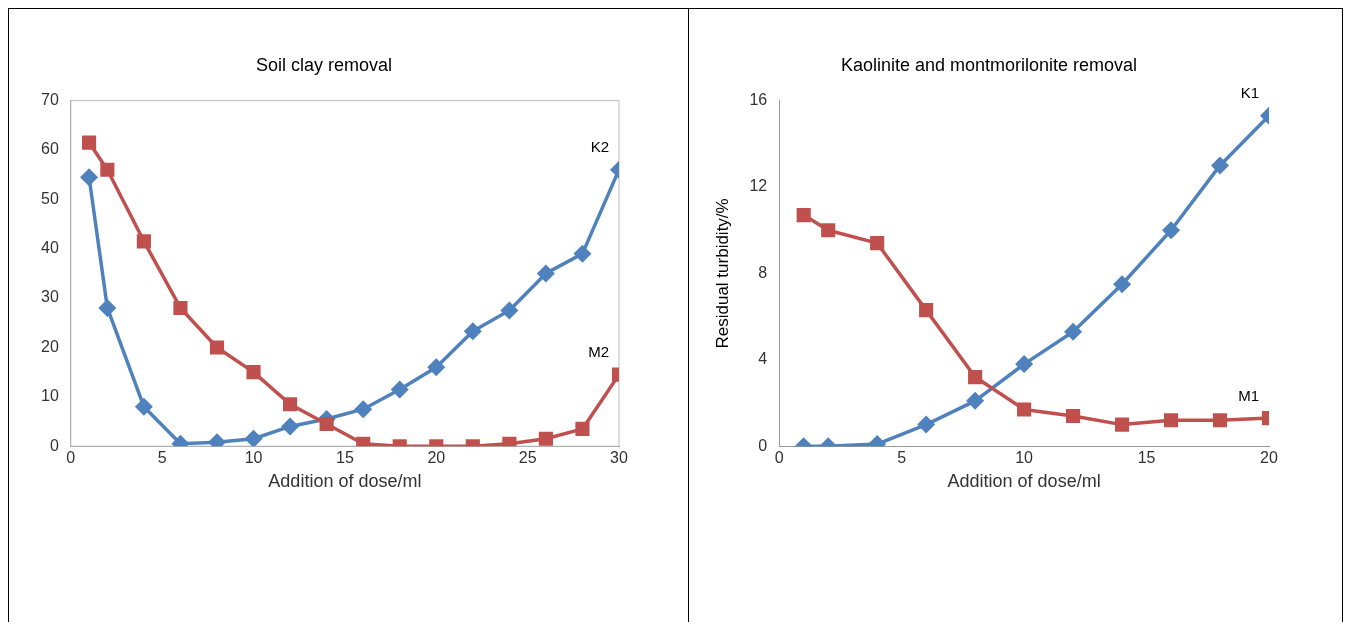  I want to click on y-tick-label: 10, so click(50, 396).